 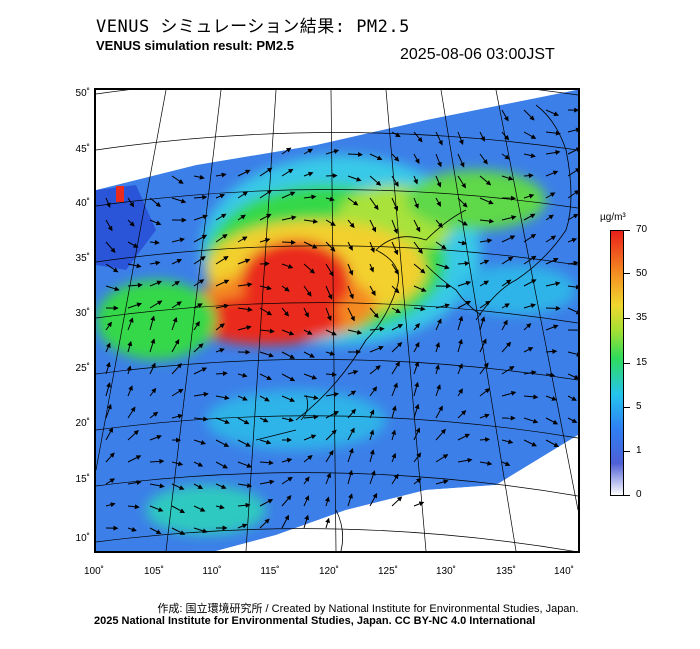 I want to click on lat-label-15: 15˚, so click(x=82, y=479).